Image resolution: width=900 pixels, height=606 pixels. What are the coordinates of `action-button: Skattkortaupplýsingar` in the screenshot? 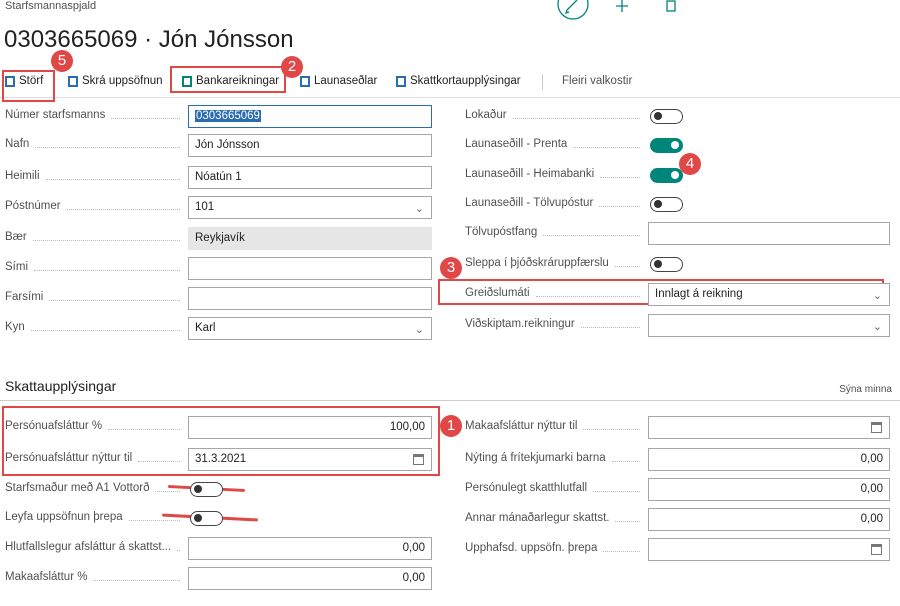 It's located at (465, 81).